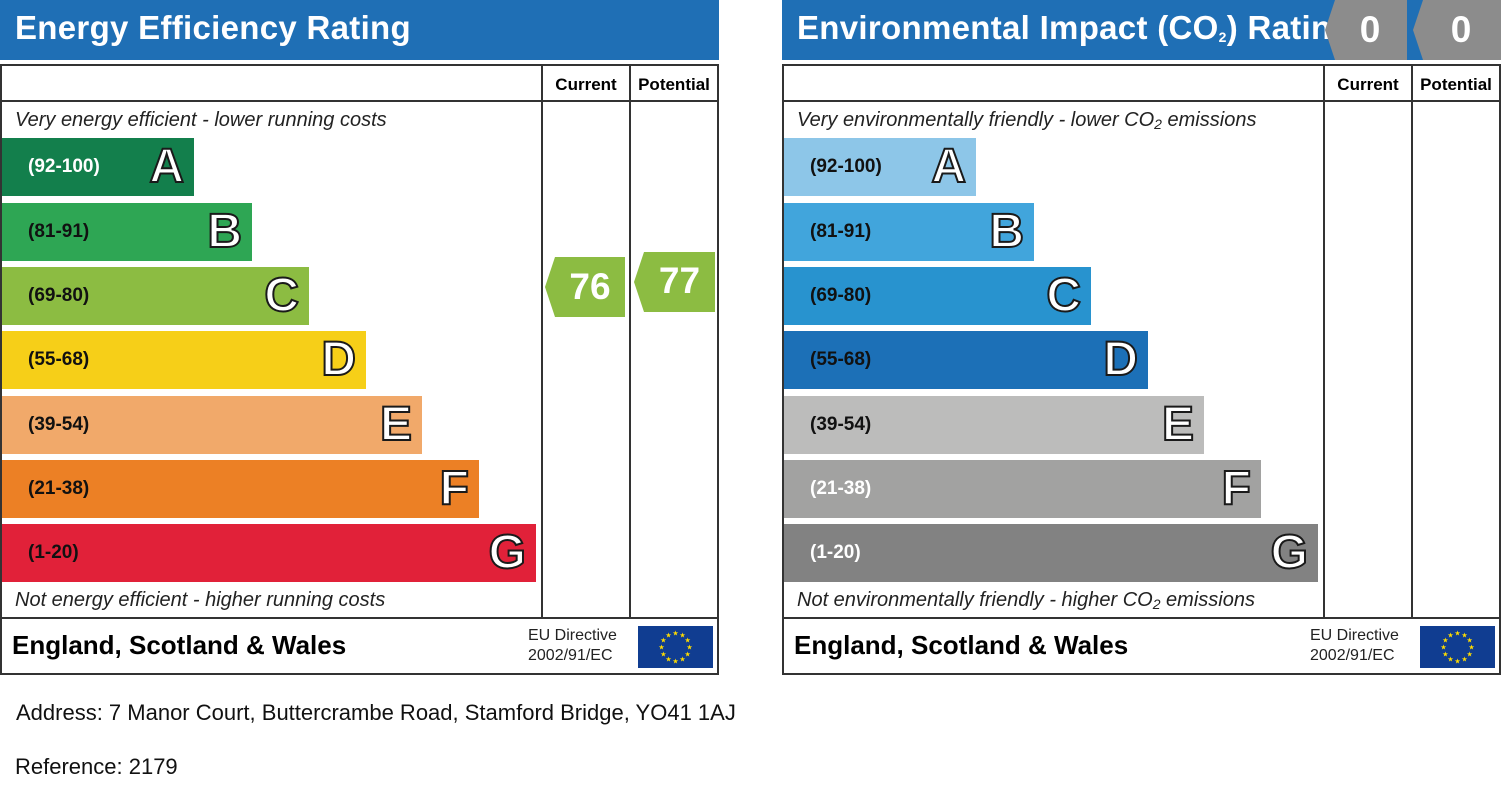 Image resolution: width=1501 pixels, height=805 pixels. I want to click on env-chart-title: Environmental Impact (CO2) Rating, so click(1074, 27).